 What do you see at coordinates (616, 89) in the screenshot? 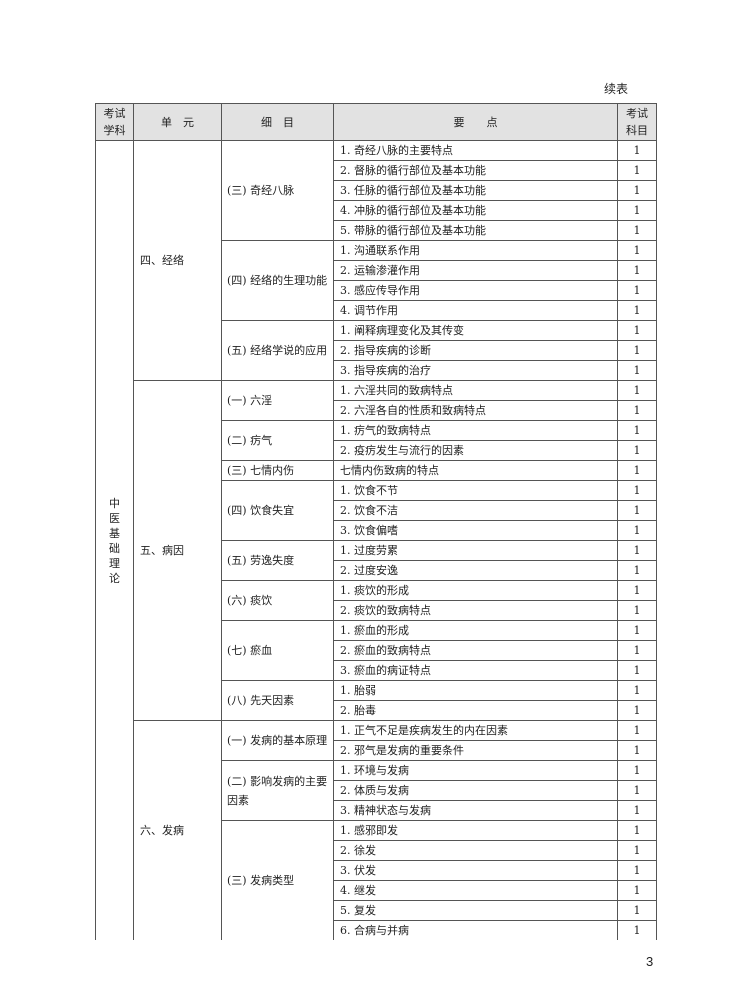
I see `continued-label: 续表` at bounding box center [616, 89].